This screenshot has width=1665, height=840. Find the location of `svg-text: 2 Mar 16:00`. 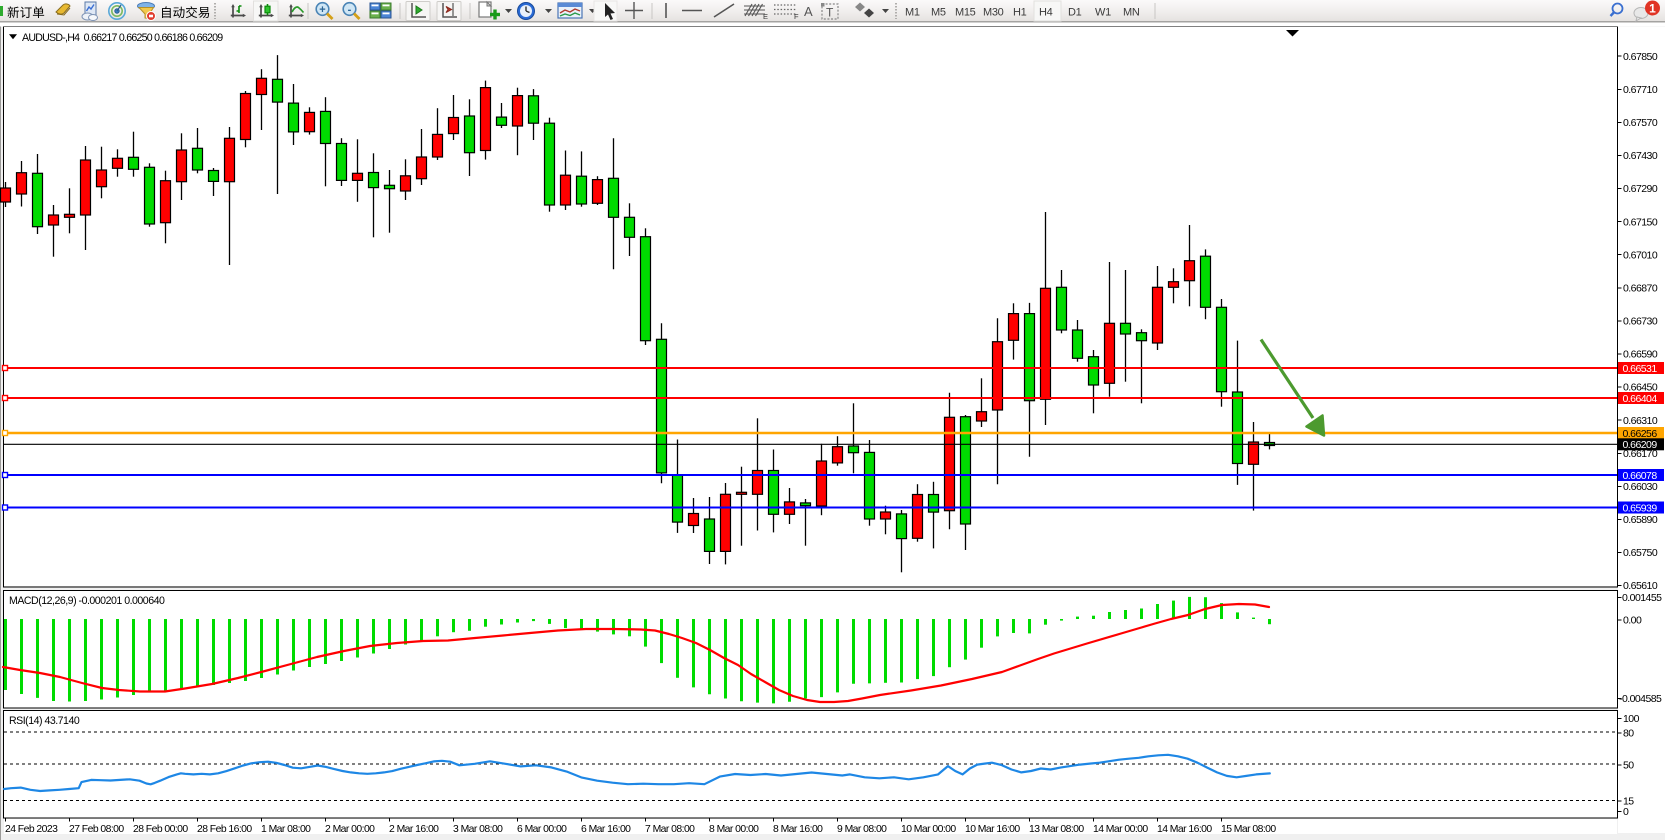

svg-text: 2 Mar 16:00 is located at coordinates (414, 829).